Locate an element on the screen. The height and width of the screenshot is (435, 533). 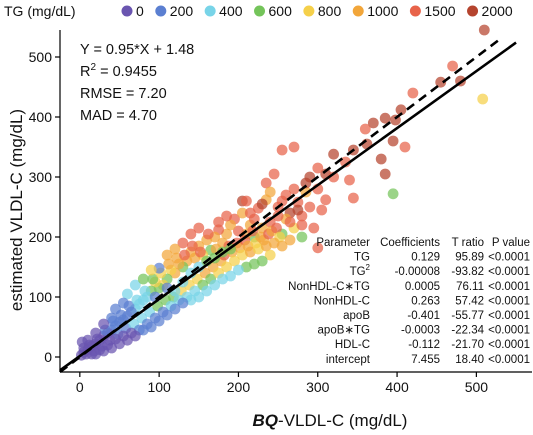
legend-title: TG (mg/dL) is located at coordinates (40, 11).